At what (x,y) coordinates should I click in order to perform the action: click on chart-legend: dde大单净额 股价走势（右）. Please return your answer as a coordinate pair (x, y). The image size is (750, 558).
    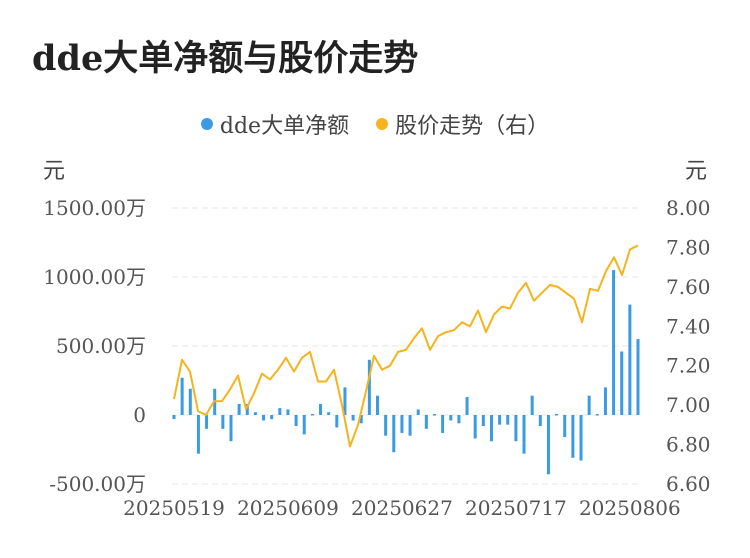
    Looking at the image, I should click on (375, 124).